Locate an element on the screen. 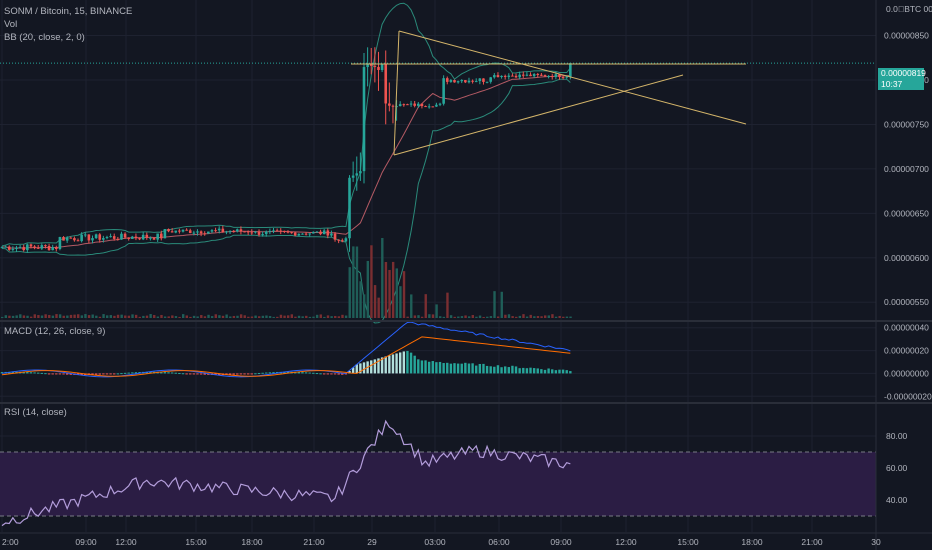 Image resolution: width=932 pixels, height=550 pixels. bb-label: BB (20, close, 2, 0) is located at coordinates (44, 37).